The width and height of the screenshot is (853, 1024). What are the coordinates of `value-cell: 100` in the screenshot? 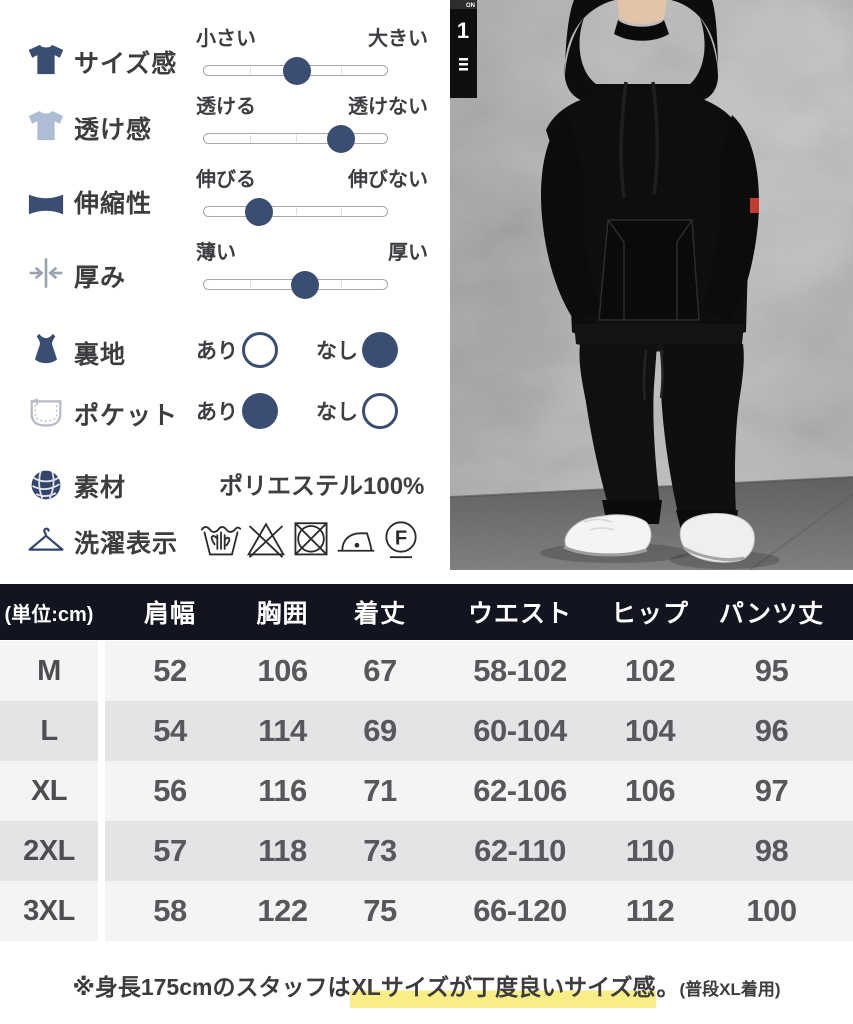 It's located at (771, 911).